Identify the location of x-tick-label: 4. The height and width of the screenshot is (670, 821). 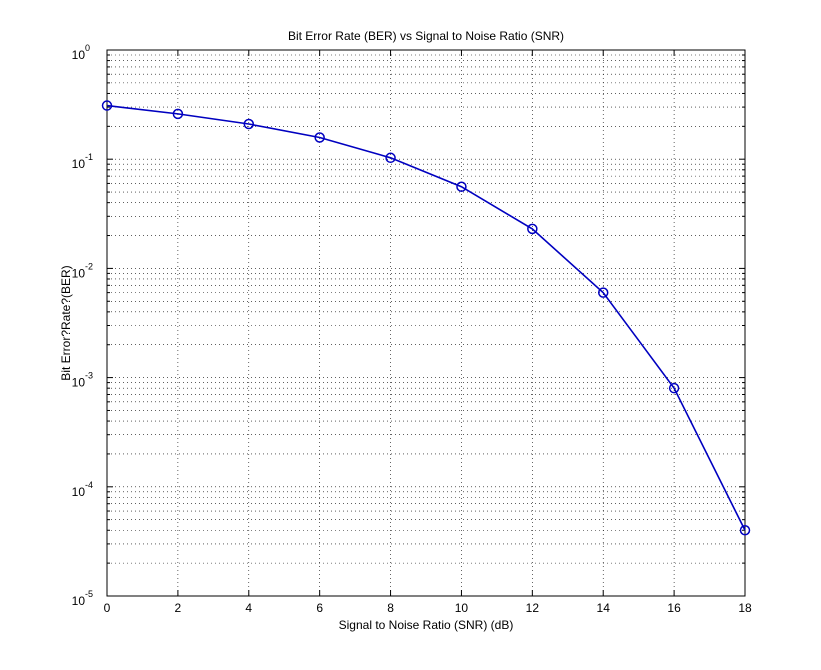
(248, 608).